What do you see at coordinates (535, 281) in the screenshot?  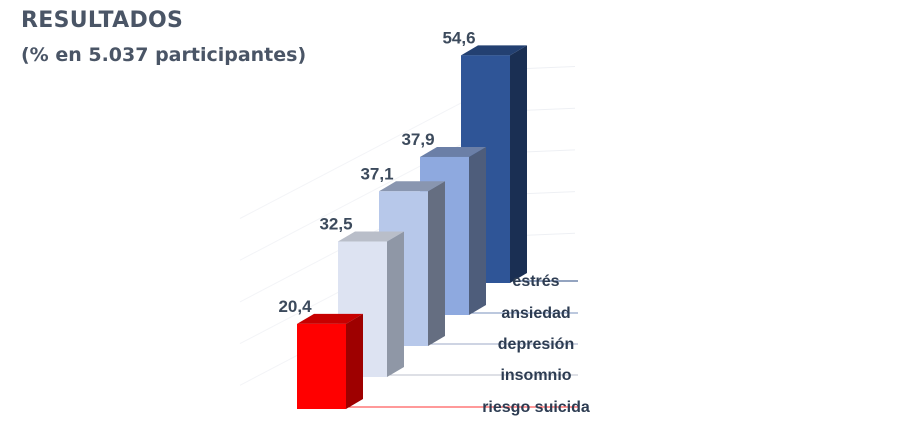 I see `category-label: estrés` at bounding box center [535, 281].